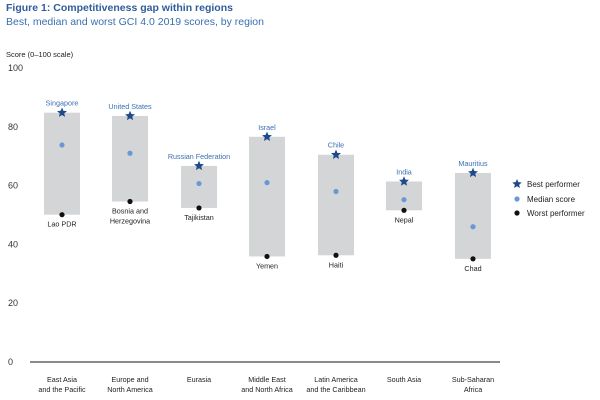 Image resolution: width=600 pixels, height=400 pixels. I want to click on y-tick-label: 20, so click(13, 303).